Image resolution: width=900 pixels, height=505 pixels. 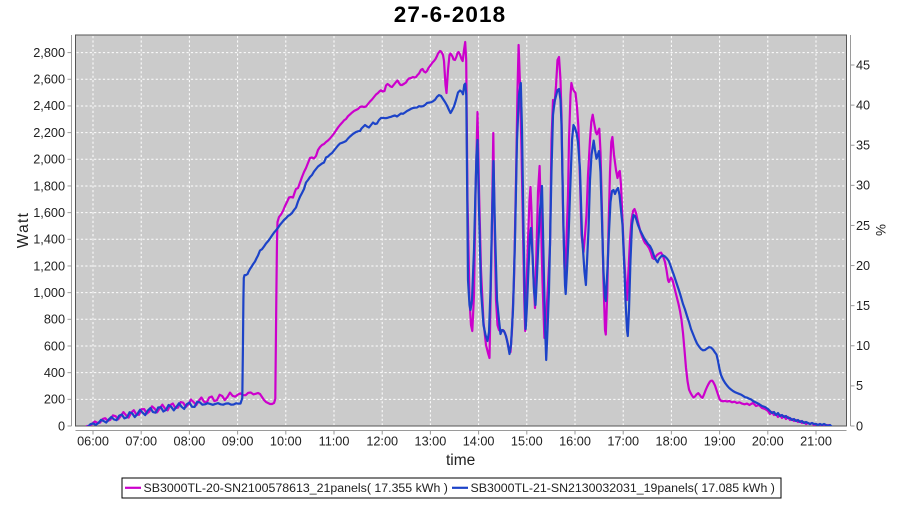 What do you see at coordinates (382, 442) in the screenshot?
I see `svg-text: 12:00` at bounding box center [382, 442].